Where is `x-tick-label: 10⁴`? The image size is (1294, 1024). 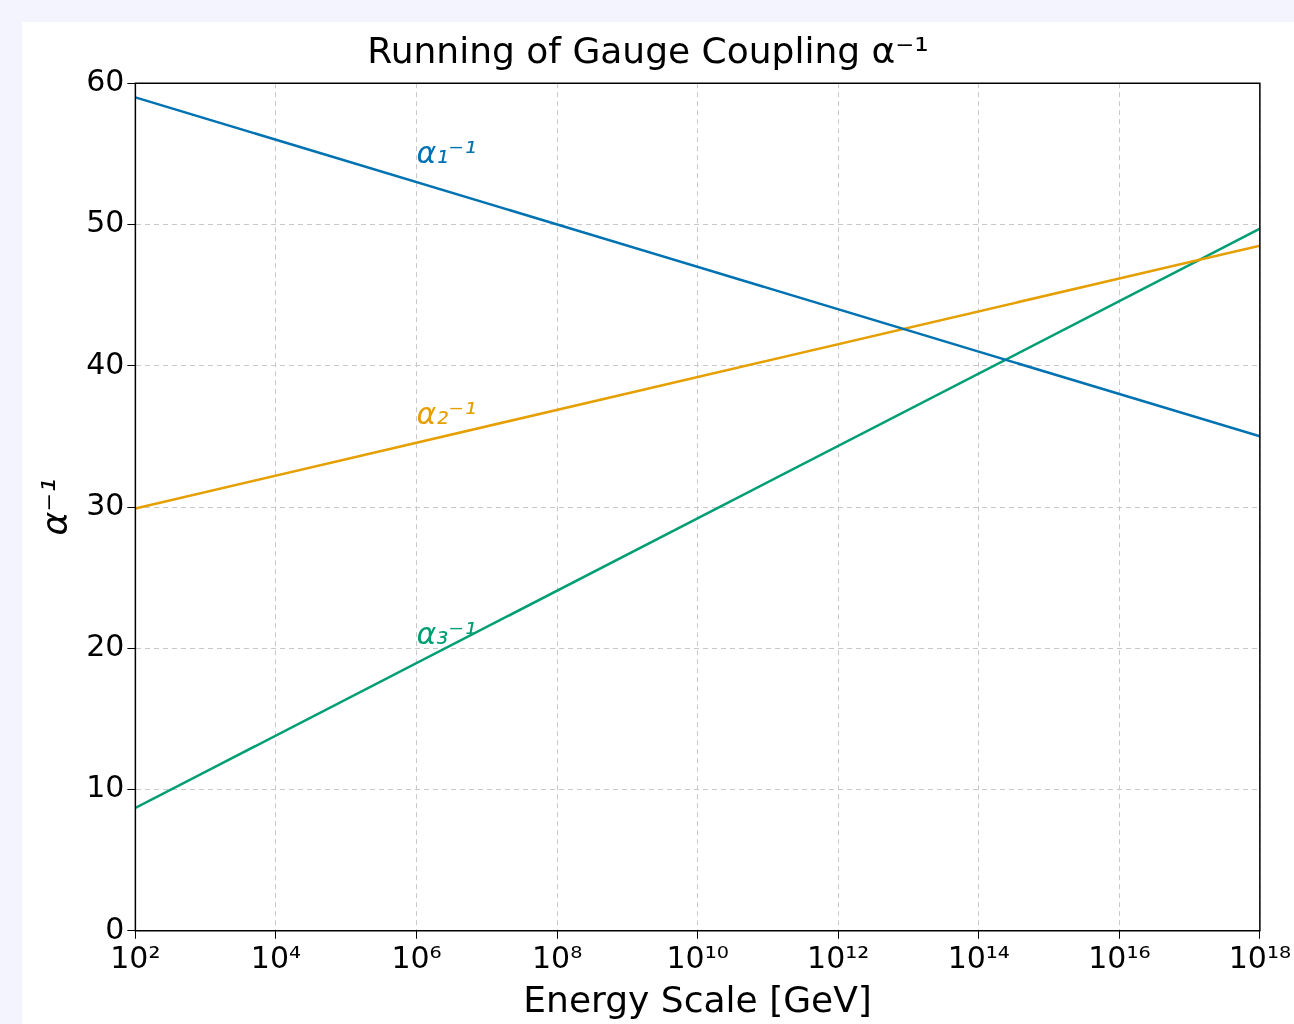
x-tick-label: 10⁴ is located at coordinates (276, 957).